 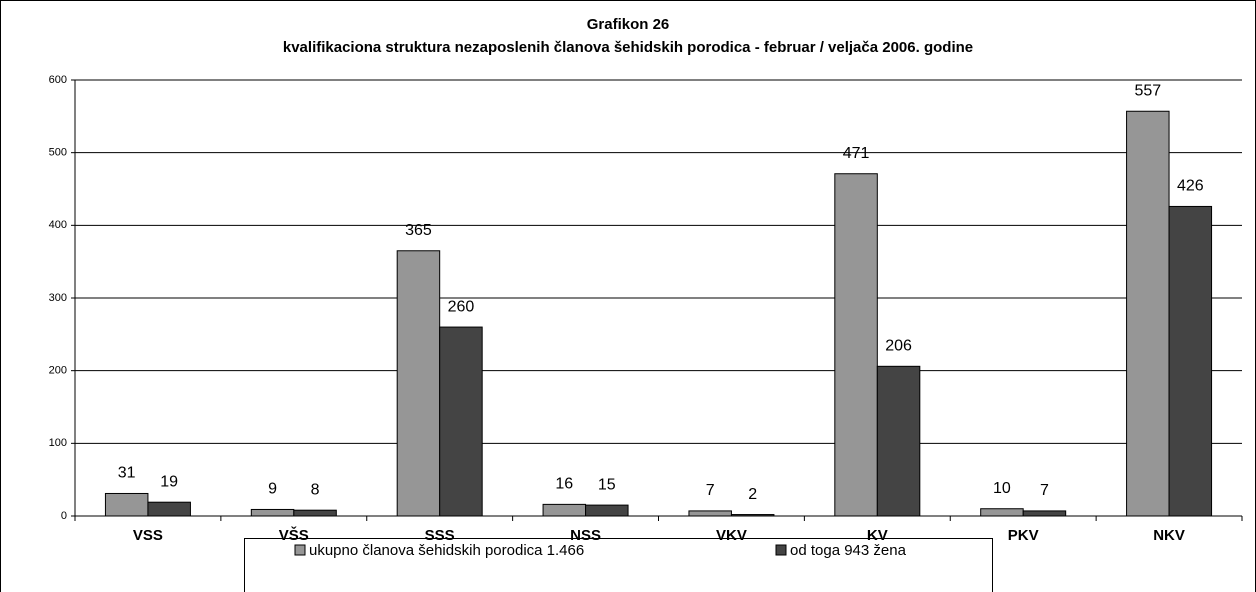 I want to click on y-tick-label: 400, so click(x=58, y=225).